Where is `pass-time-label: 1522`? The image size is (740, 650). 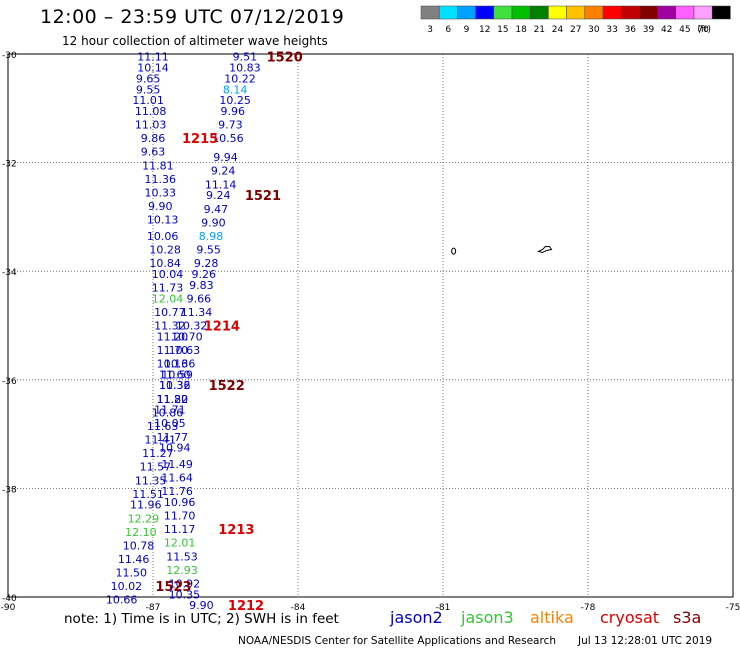
pass-time-label: 1522 is located at coordinates (227, 386).